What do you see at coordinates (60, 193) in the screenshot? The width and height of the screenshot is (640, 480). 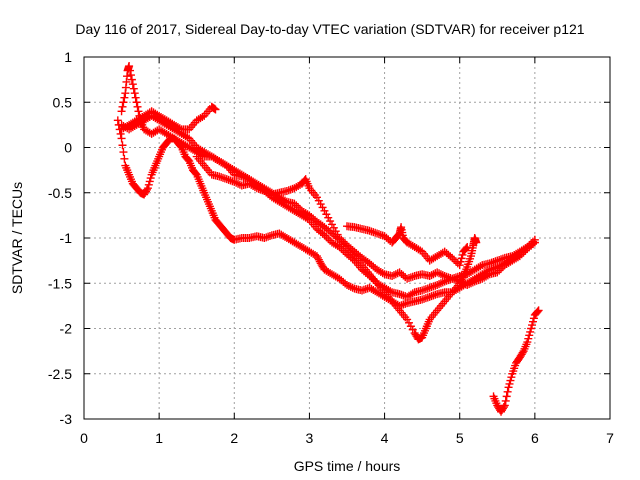 I see `y-tick-label: -0.5` at bounding box center [60, 193].